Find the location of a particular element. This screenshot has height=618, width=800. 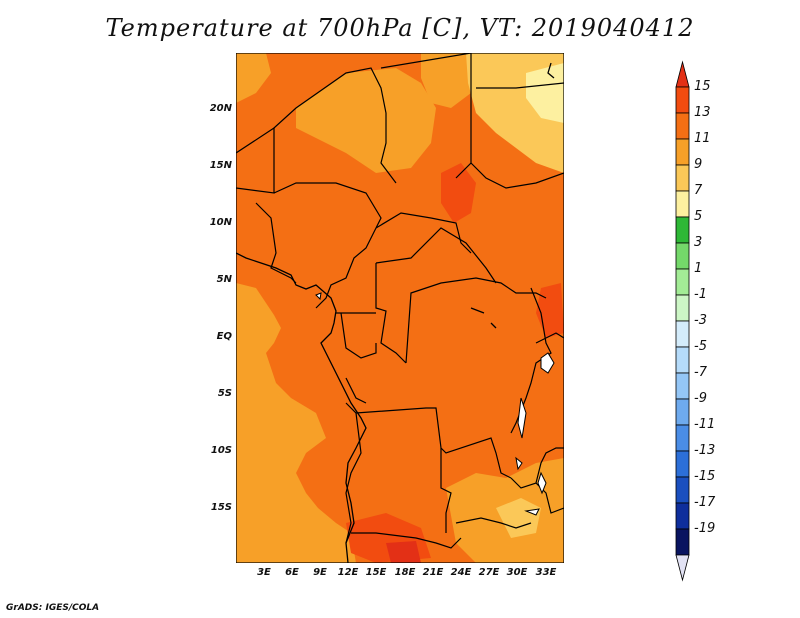

lon-label-24e: 24E is located at coordinates (461, 572).